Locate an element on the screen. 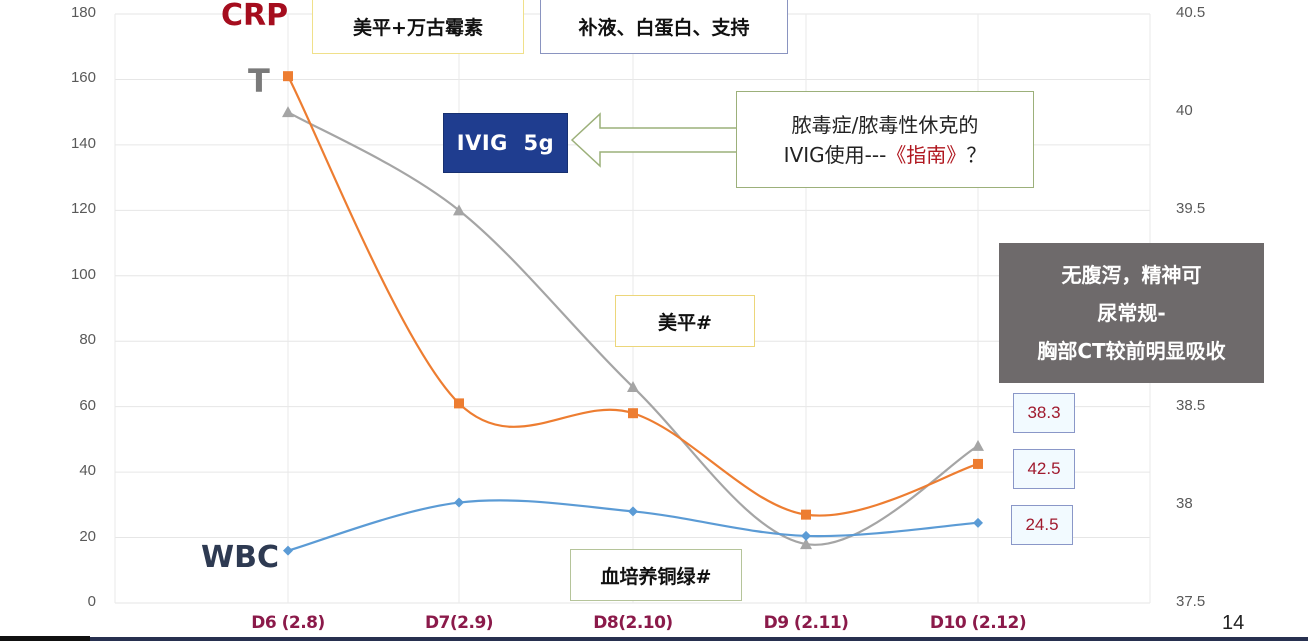  x-axis-label: D10 (2.12) is located at coordinates (978, 623).